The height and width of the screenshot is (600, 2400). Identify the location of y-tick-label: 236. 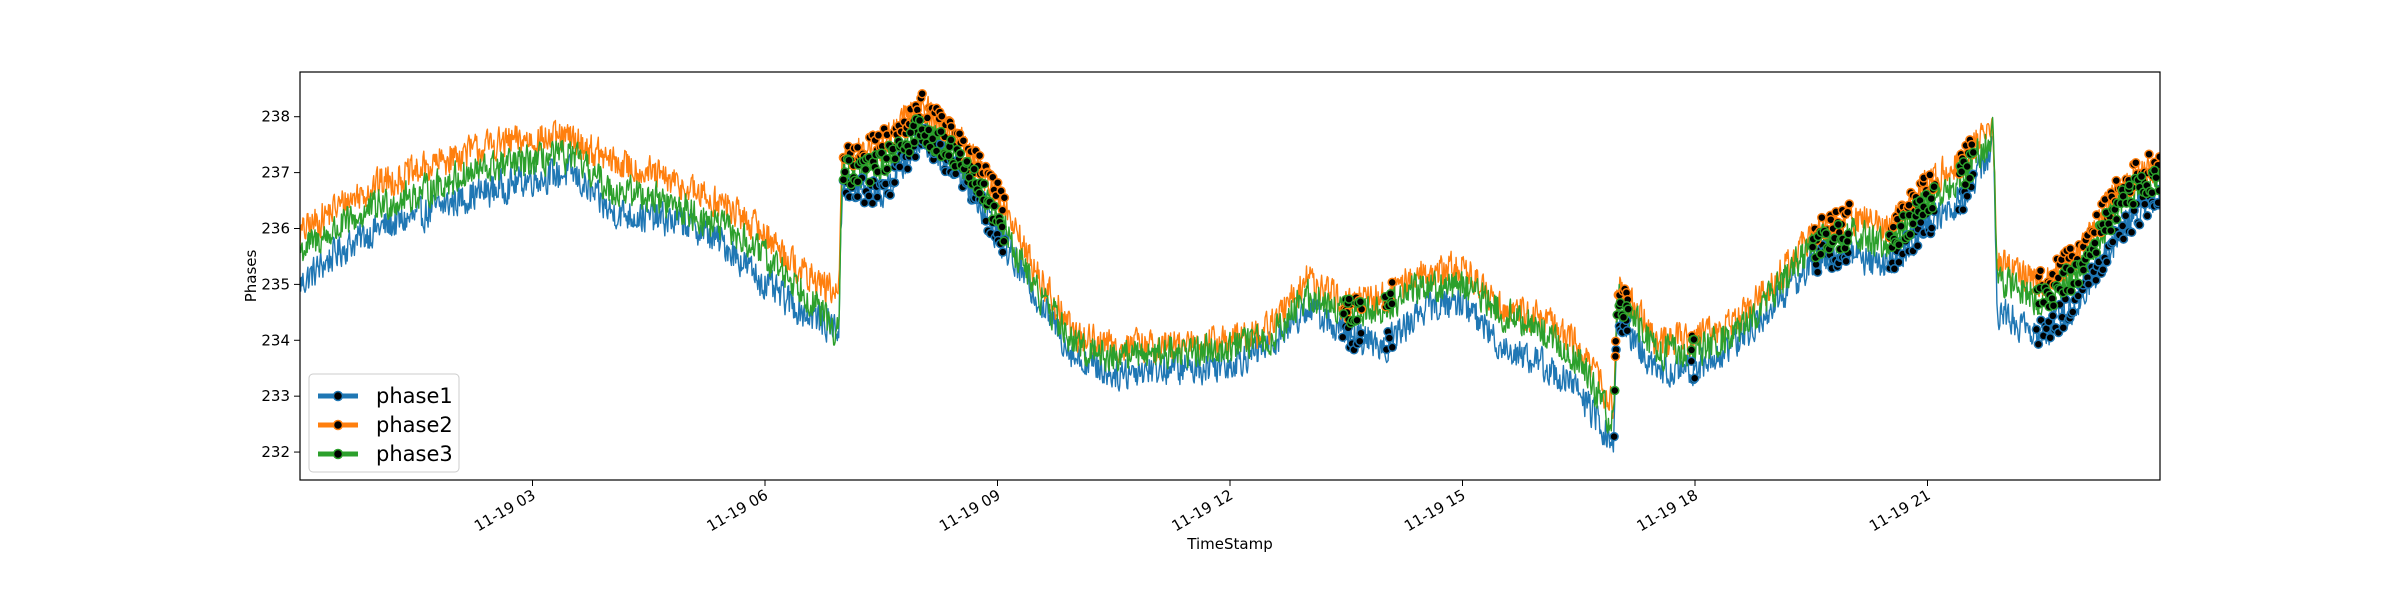
(275, 228).